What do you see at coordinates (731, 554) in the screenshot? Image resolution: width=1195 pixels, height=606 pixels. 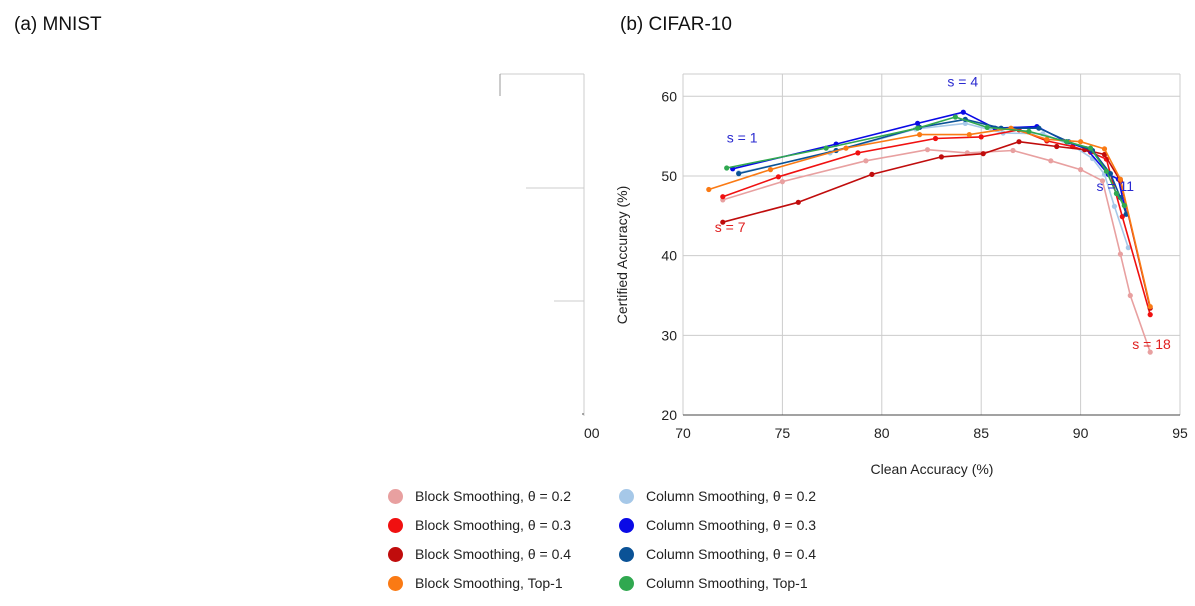 I see `legend-label: Column Smoothing, θ = 0.4` at bounding box center [731, 554].